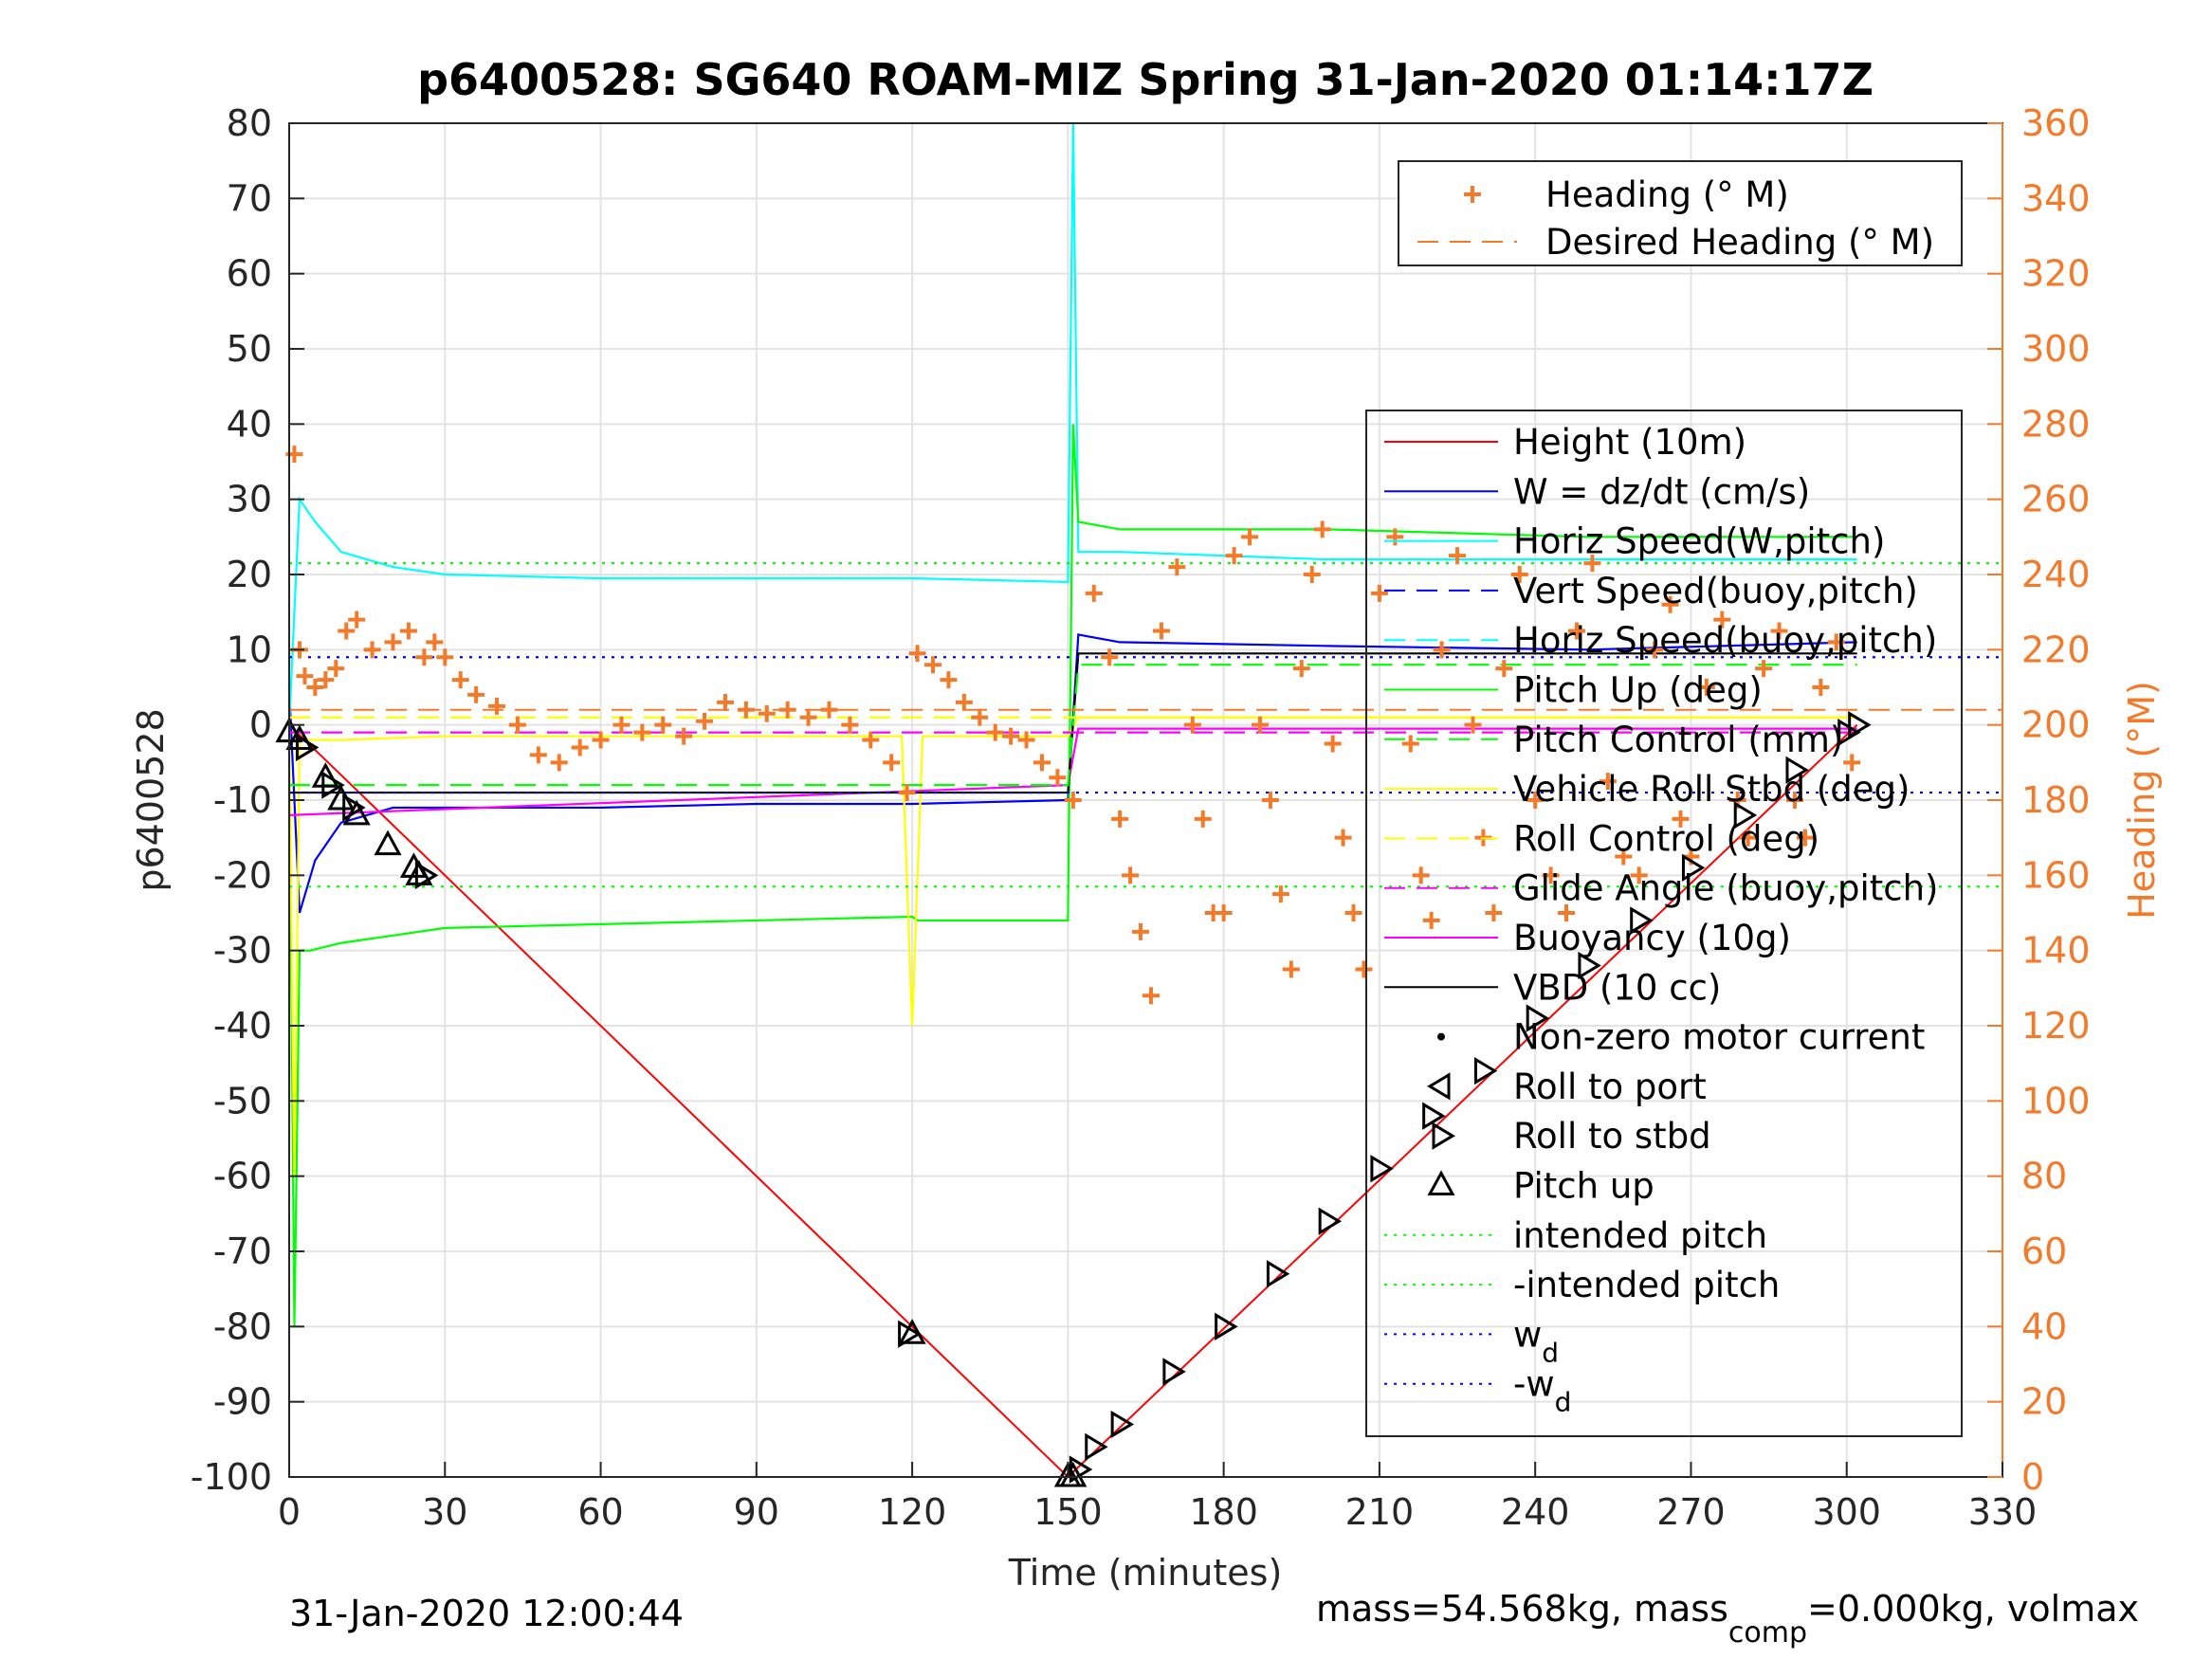  I want to click on left-tick-label: -100, so click(231, 1477).